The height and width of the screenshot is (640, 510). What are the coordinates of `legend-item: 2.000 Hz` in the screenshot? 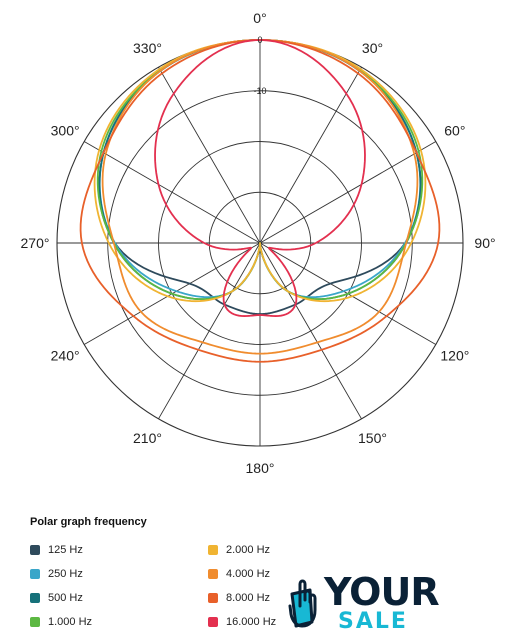 It's located at (297, 550).